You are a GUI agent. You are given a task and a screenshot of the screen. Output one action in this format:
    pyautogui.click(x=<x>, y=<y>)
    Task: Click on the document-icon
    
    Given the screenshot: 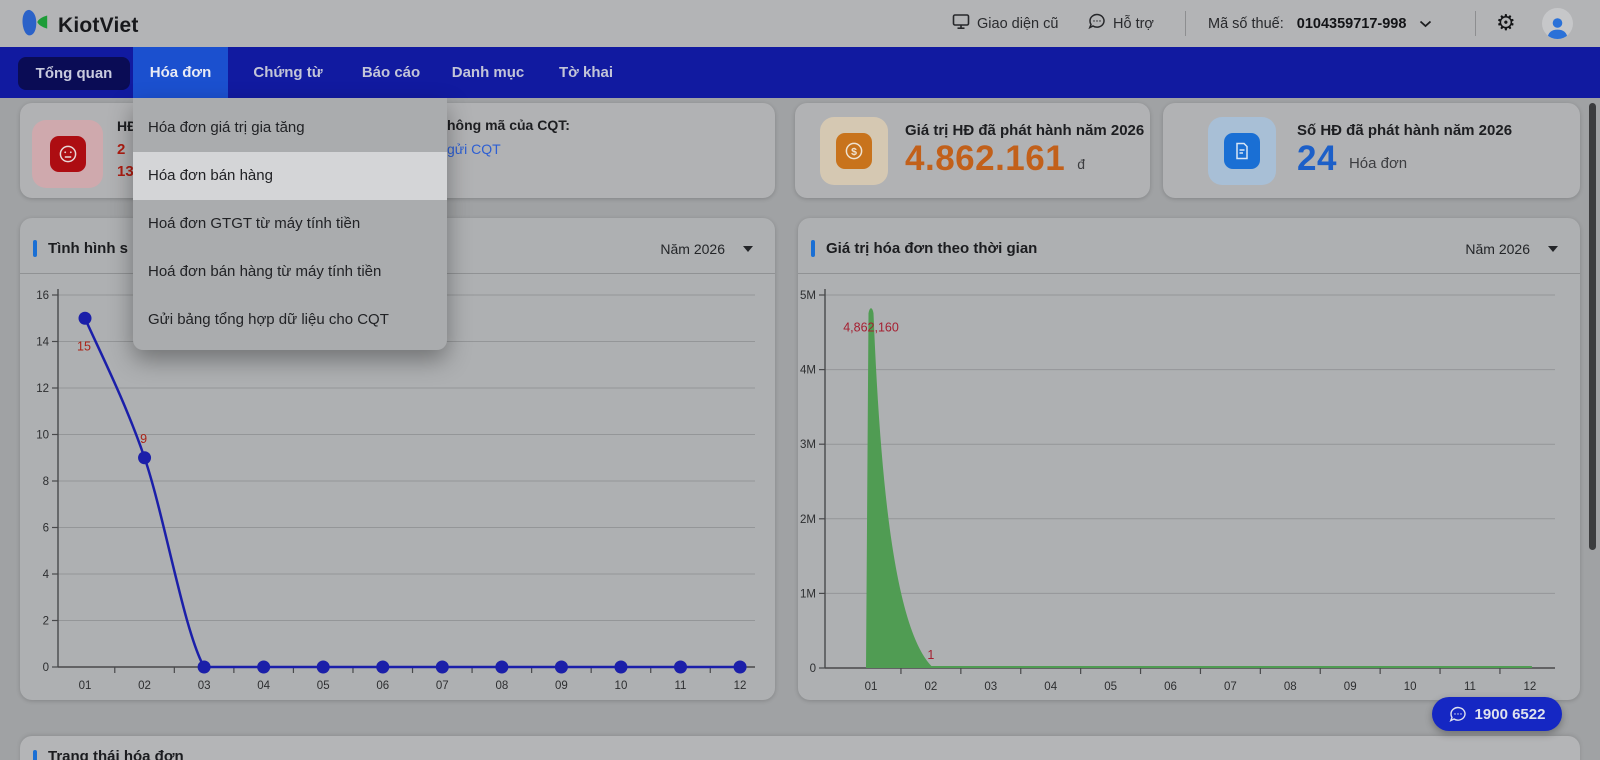 What is the action you would take?
    pyautogui.click(x=1242, y=151)
    